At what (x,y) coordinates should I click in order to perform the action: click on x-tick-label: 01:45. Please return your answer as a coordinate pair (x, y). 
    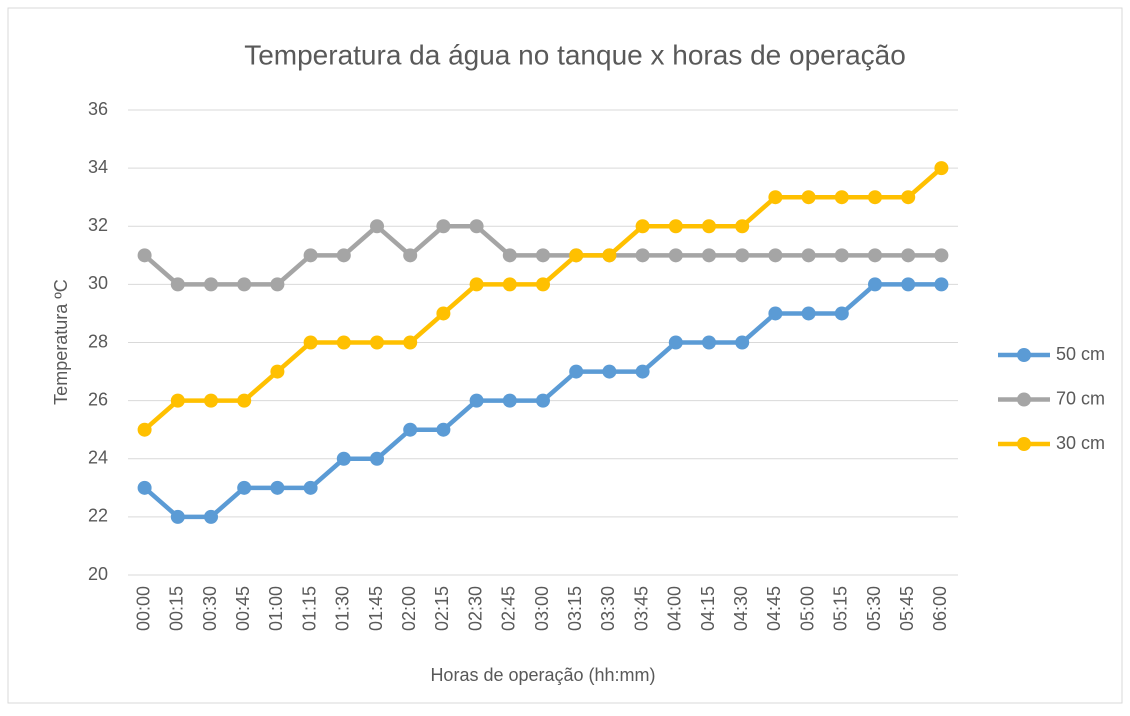
    Looking at the image, I should click on (376, 608).